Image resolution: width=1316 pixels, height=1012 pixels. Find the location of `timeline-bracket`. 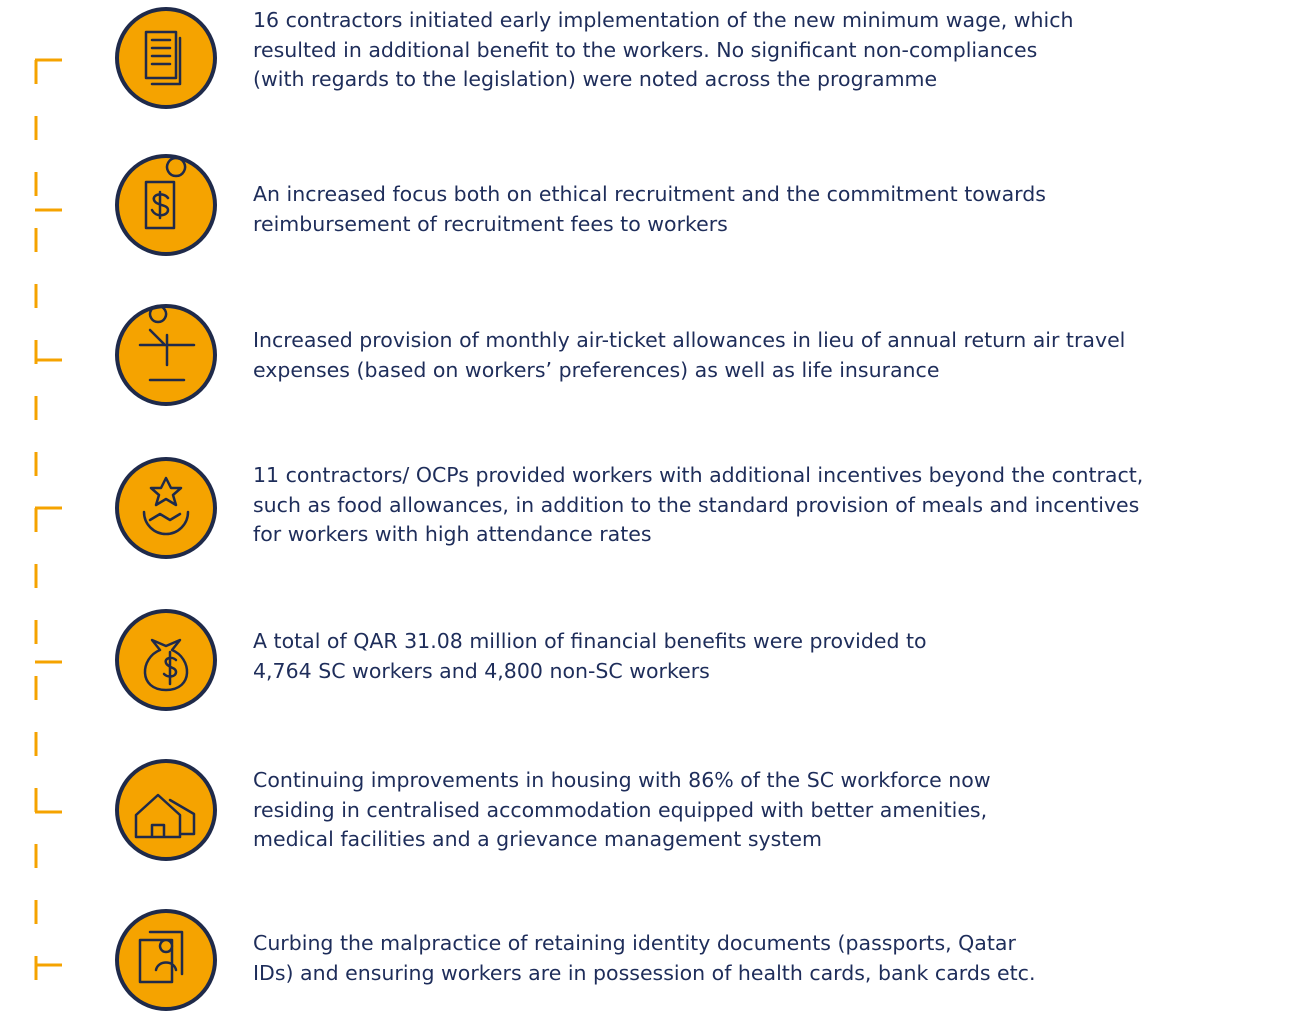

timeline-bracket is located at coordinates (48, 519).